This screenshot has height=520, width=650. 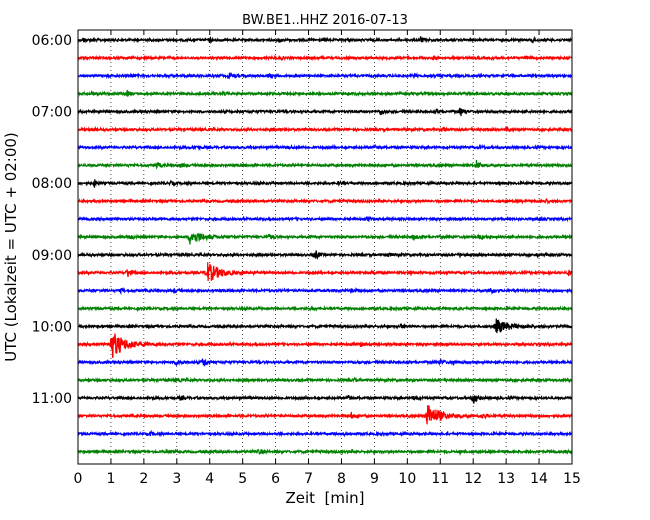 What do you see at coordinates (52, 113) in the screenshot?
I see `y-tick-label: 07:00` at bounding box center [52, 113].